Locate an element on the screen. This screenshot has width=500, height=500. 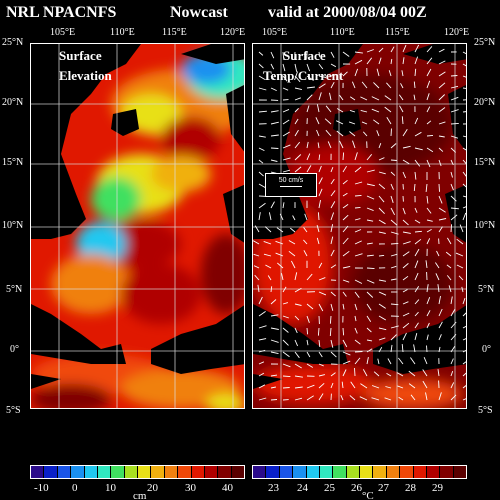
elev-tick: 0 is located at coordinates (75, 488).